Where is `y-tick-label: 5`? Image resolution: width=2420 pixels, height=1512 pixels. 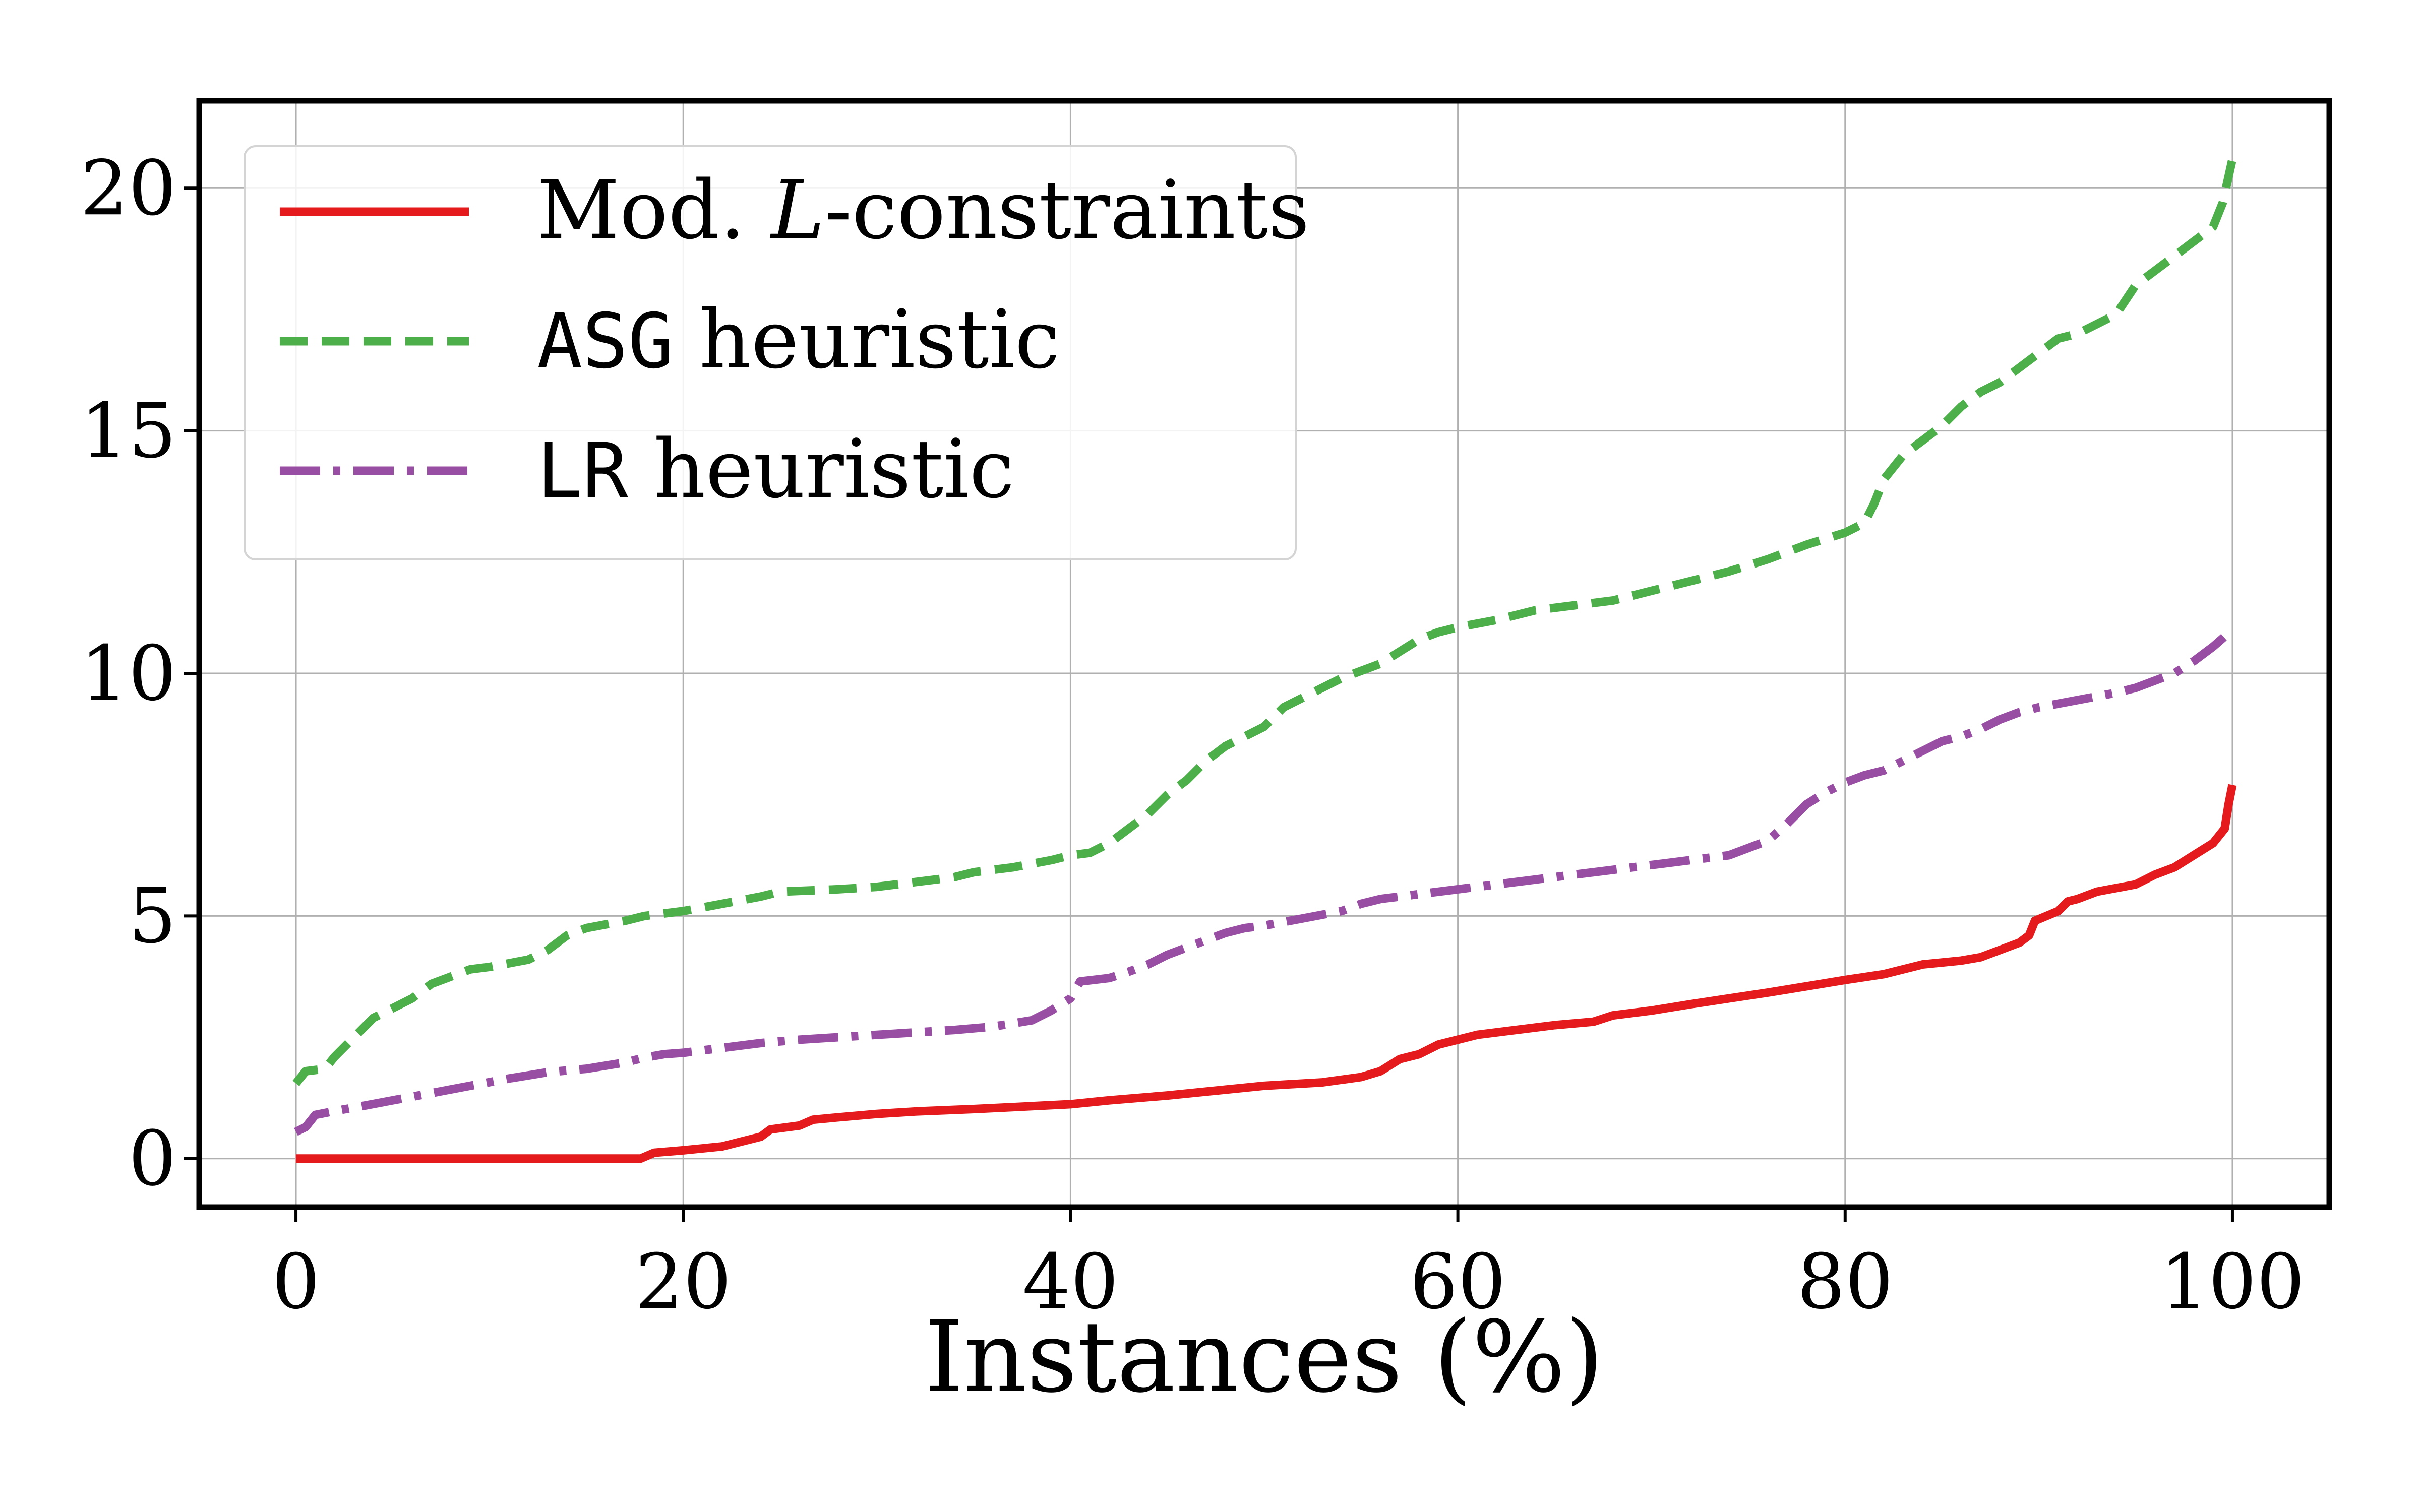
y-tick-label: 5 is located at coordinates (152, 916).